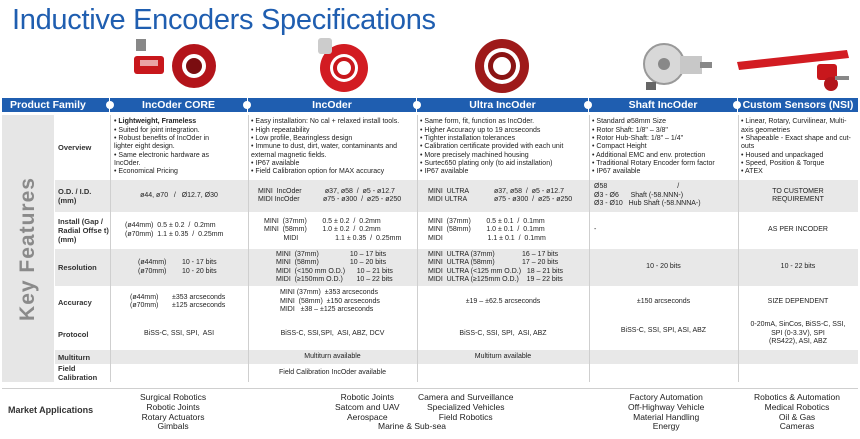 This screenshot has width=860, height=439. What do you see at coordinates (178, 105) in the screenshot?
I see `header-incoder-core: IncOder CORE` at bounding box center [178, 105].